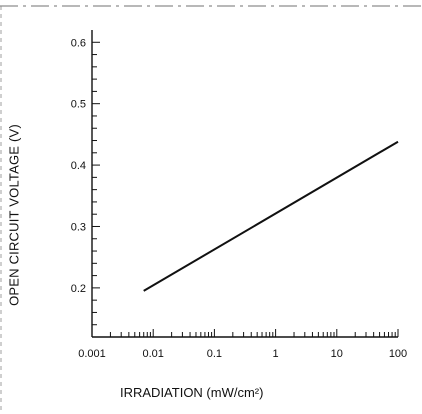  What do you see at coordinates (152, 354) in the screenshot?
I see `x-tick-label: 0.01` at bounding box center [152, 354].